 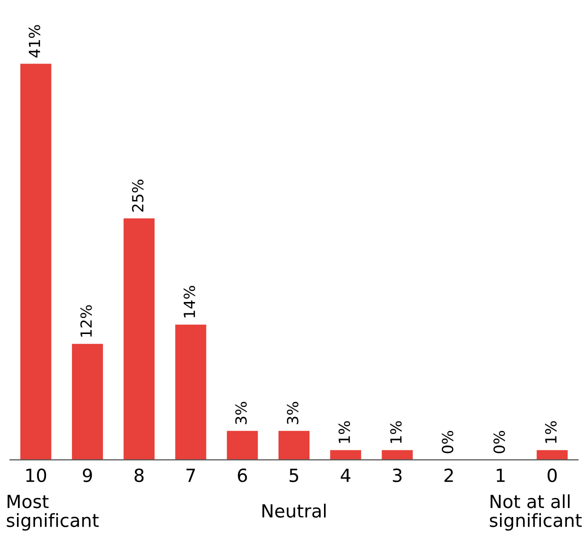 What do you see at coordinates (242, 475) in the screenshot?
I see `x-tick-label: 6` at bounding box center [242, 475].